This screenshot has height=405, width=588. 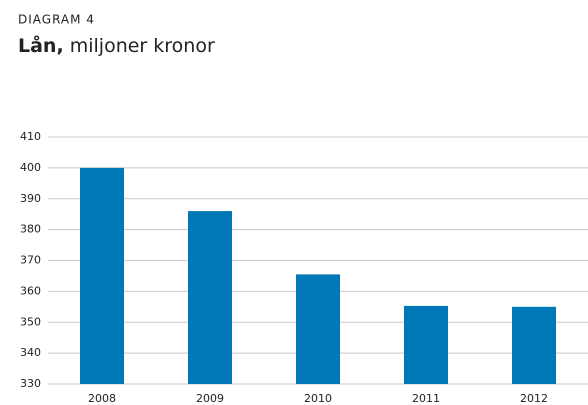 I want to click on y-tick-label: 400, so click(x=30, y=167).